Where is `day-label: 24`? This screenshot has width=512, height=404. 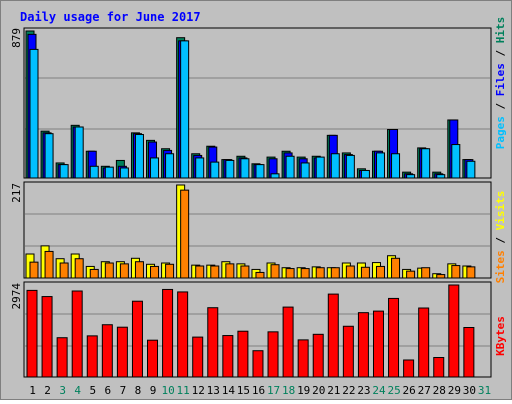
day-label: 24 is located at coordinates (379, 390).